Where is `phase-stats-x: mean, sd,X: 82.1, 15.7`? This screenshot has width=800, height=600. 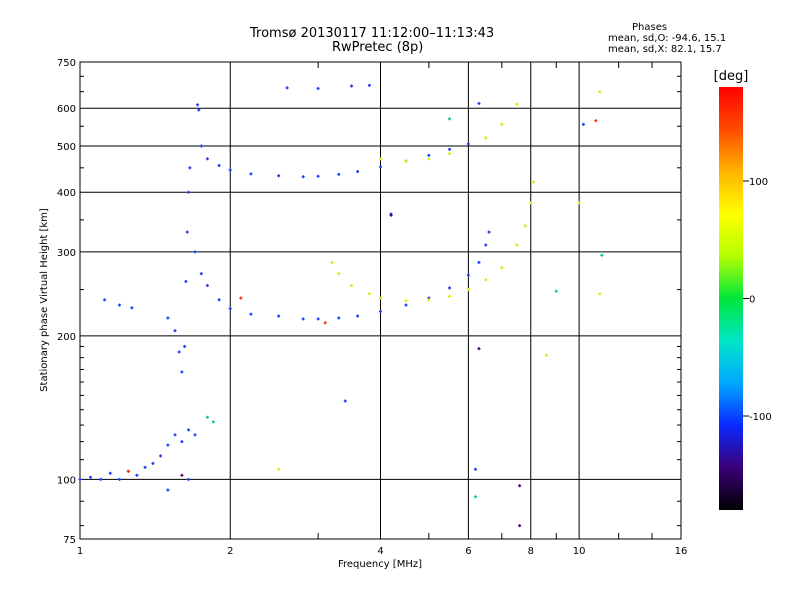
phase-stats-x: mean, sd,X: 82.1, 15.7 is located at coordinates (665, 49).